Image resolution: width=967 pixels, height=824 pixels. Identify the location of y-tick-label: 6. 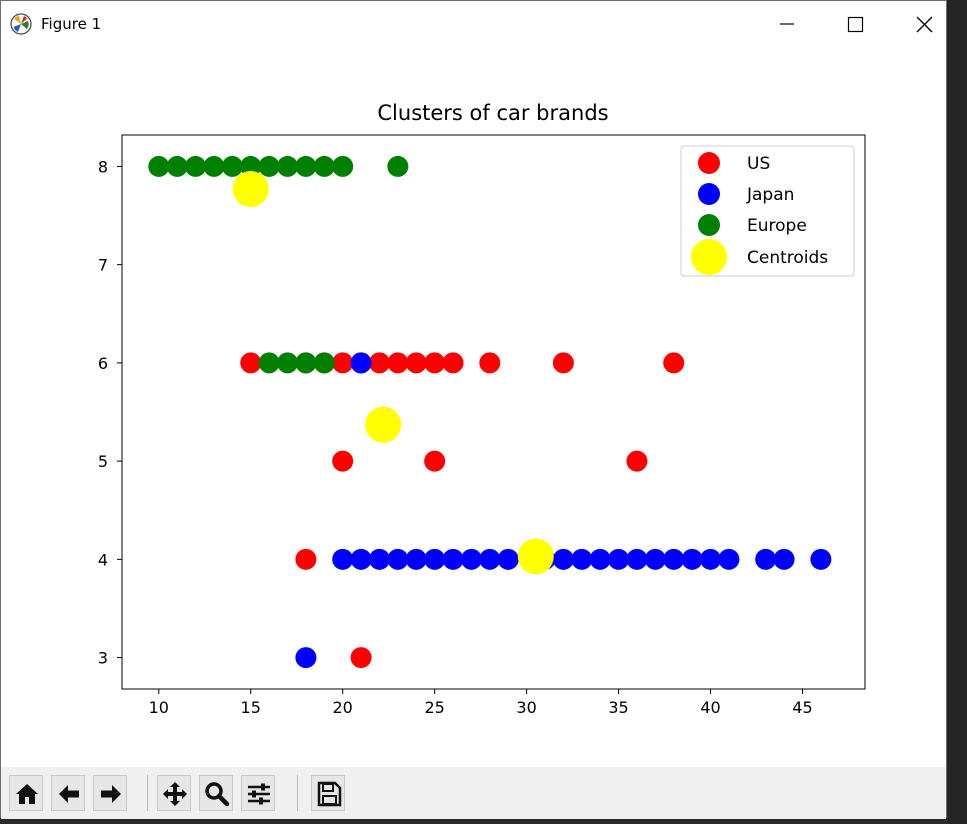
(103, 363).